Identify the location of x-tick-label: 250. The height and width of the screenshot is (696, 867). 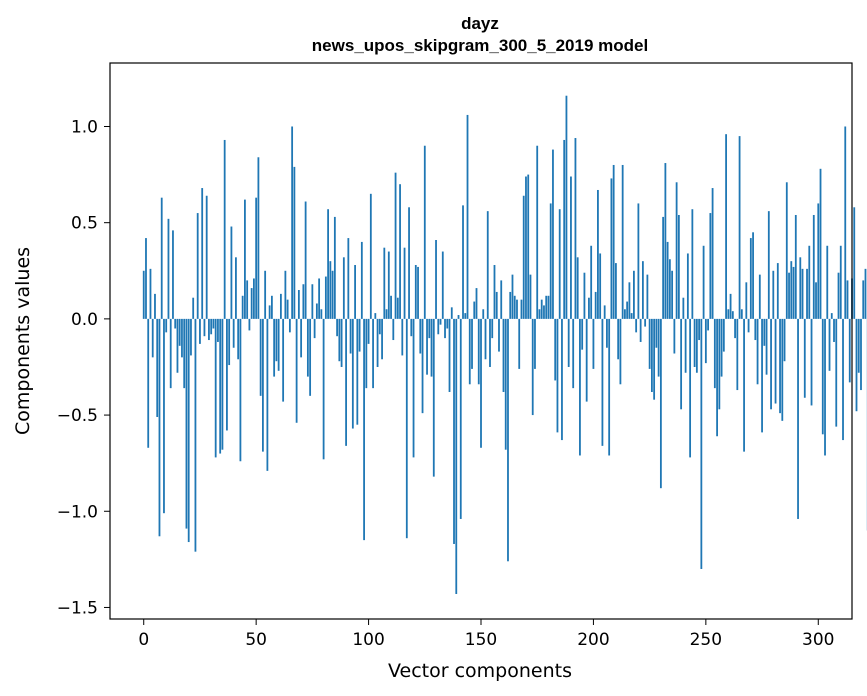
(706, 640).